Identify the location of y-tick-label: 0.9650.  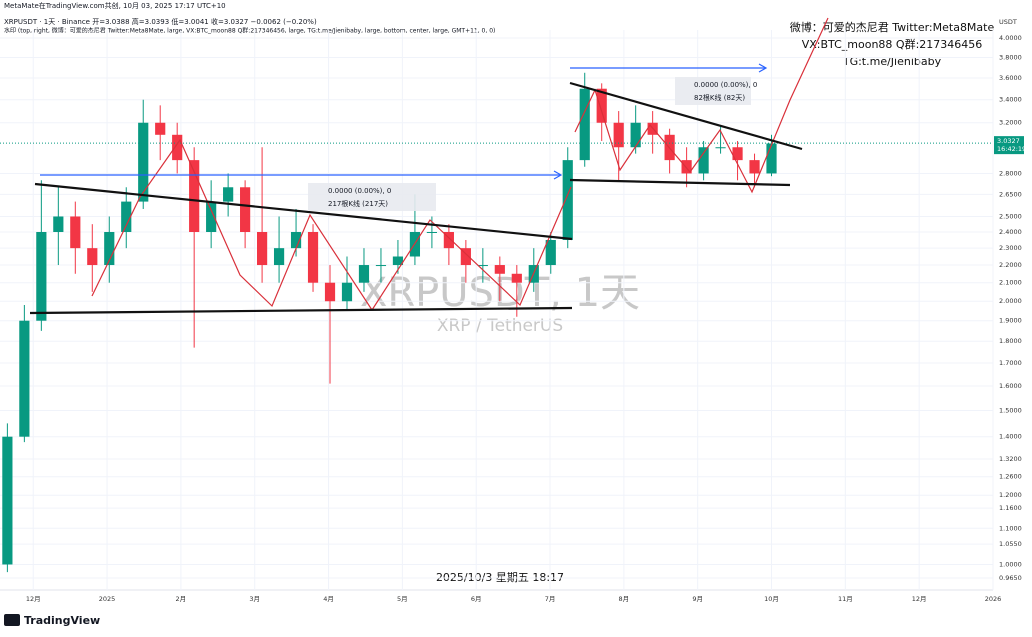
(1010, 578).